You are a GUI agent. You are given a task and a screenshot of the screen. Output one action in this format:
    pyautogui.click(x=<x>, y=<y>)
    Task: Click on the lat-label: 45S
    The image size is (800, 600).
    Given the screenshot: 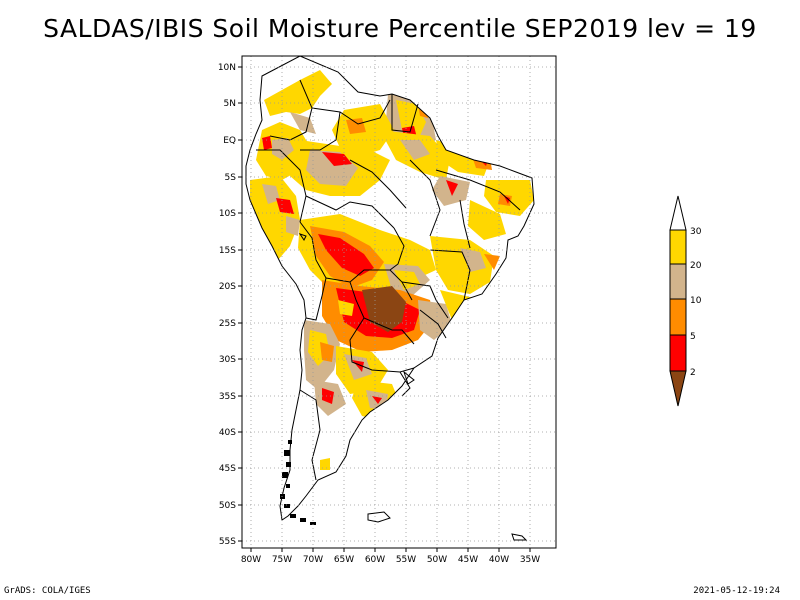 What is the action you would take?
    pyautogui.click(x=227, y=469)
    